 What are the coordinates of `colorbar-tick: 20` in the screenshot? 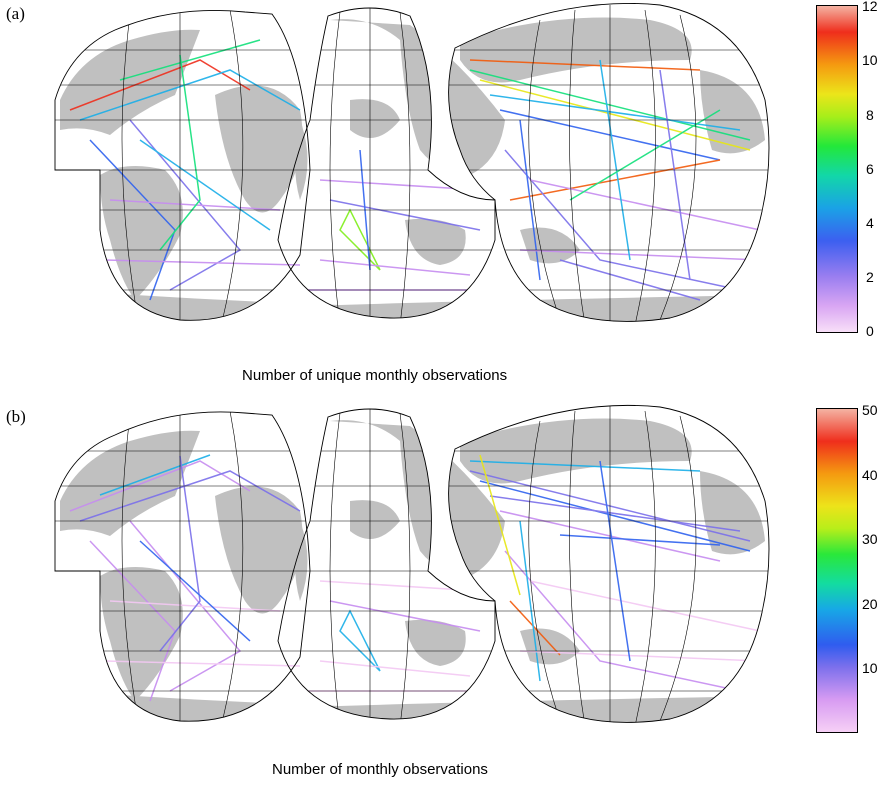 It's located at (870, 604).